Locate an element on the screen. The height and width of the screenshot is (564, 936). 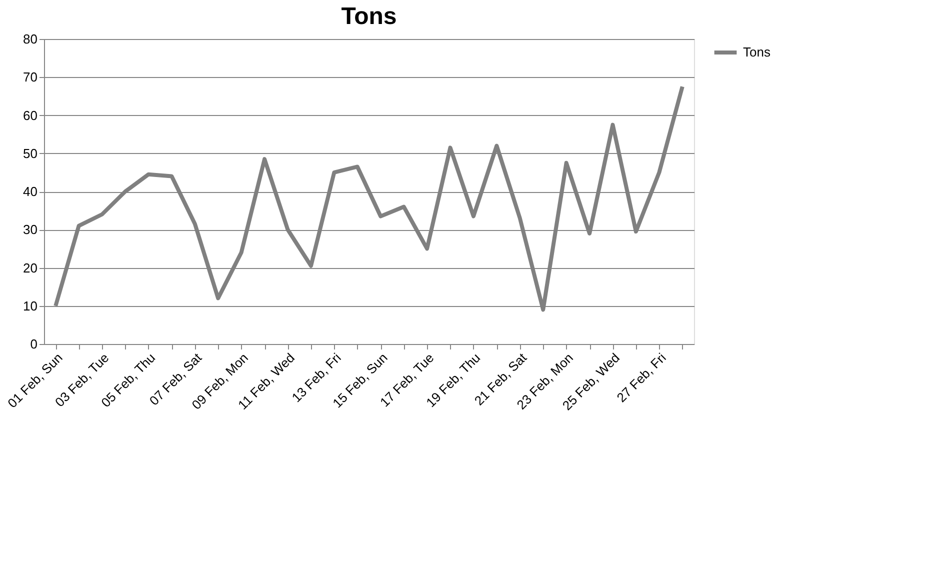
y-tick-label: 10 is located at coordinates (30, 306).